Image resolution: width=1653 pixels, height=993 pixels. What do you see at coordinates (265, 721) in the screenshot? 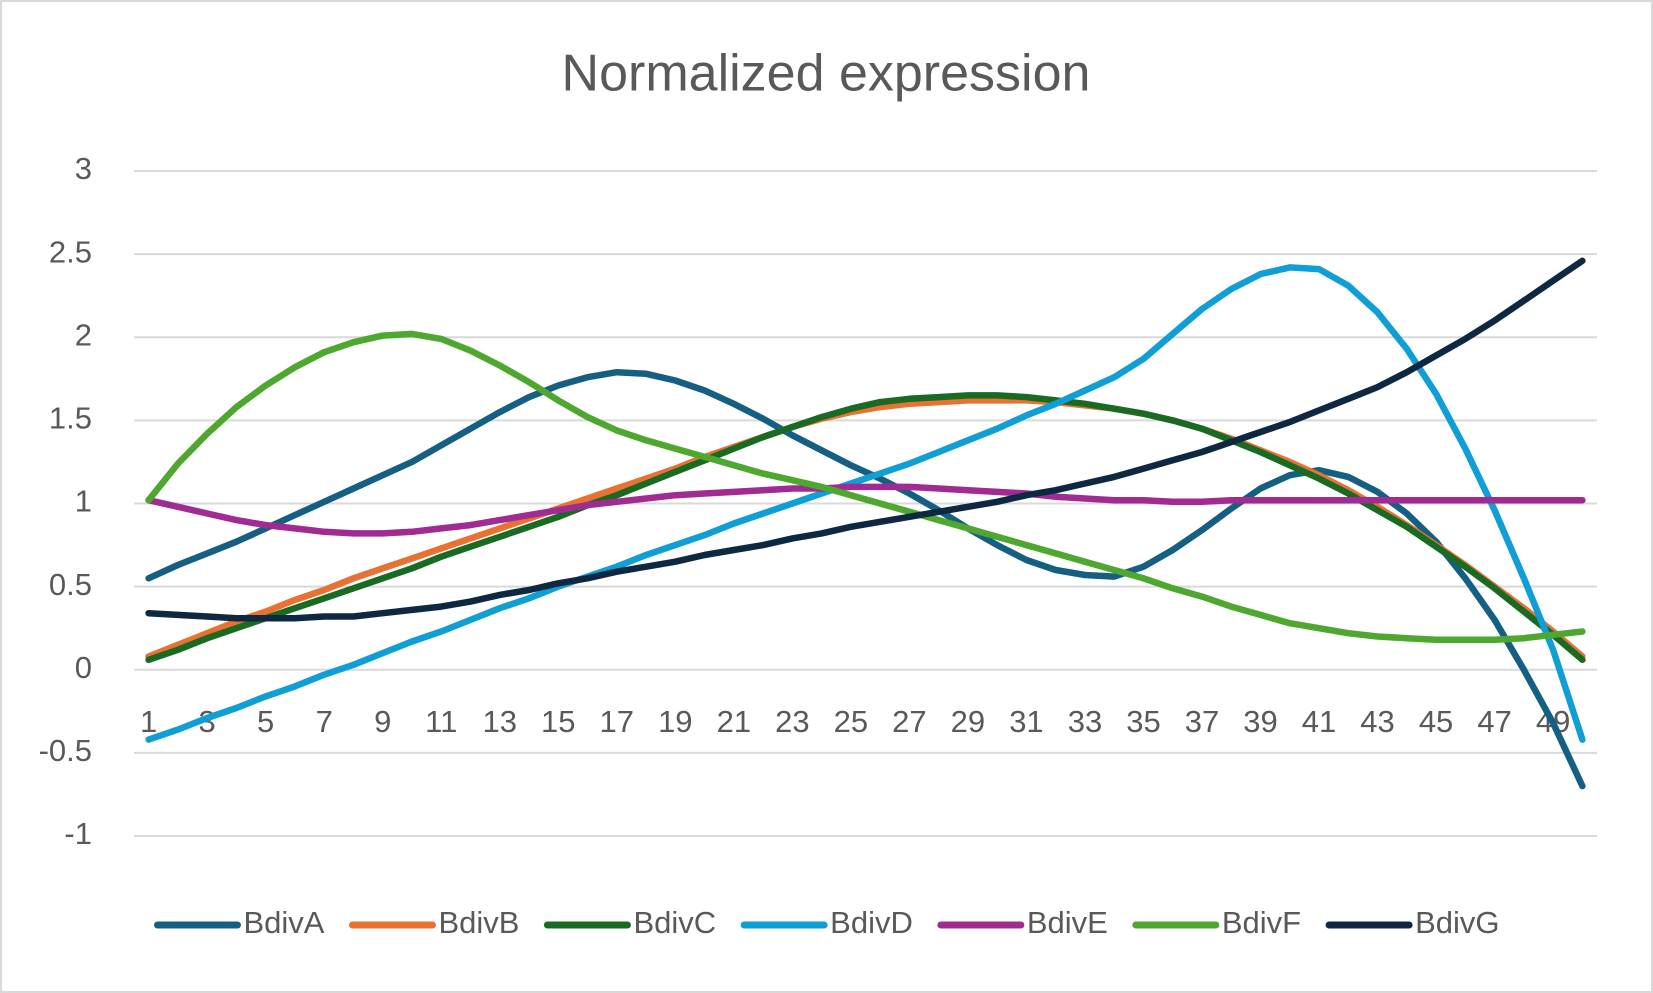
I see `x-tick-label: 5` at bounding box center [265, 721].